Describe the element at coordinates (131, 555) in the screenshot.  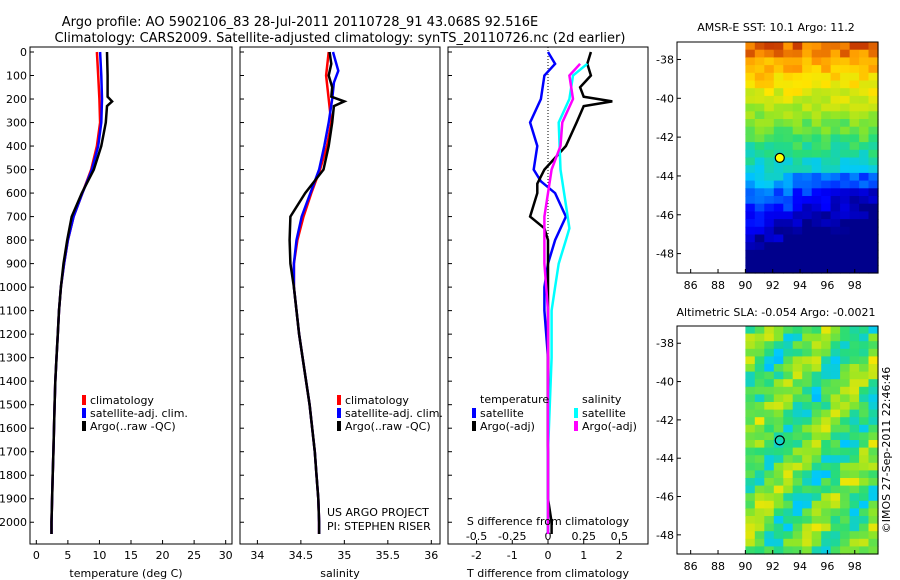
I see `x-tick-label: 15` at that location.